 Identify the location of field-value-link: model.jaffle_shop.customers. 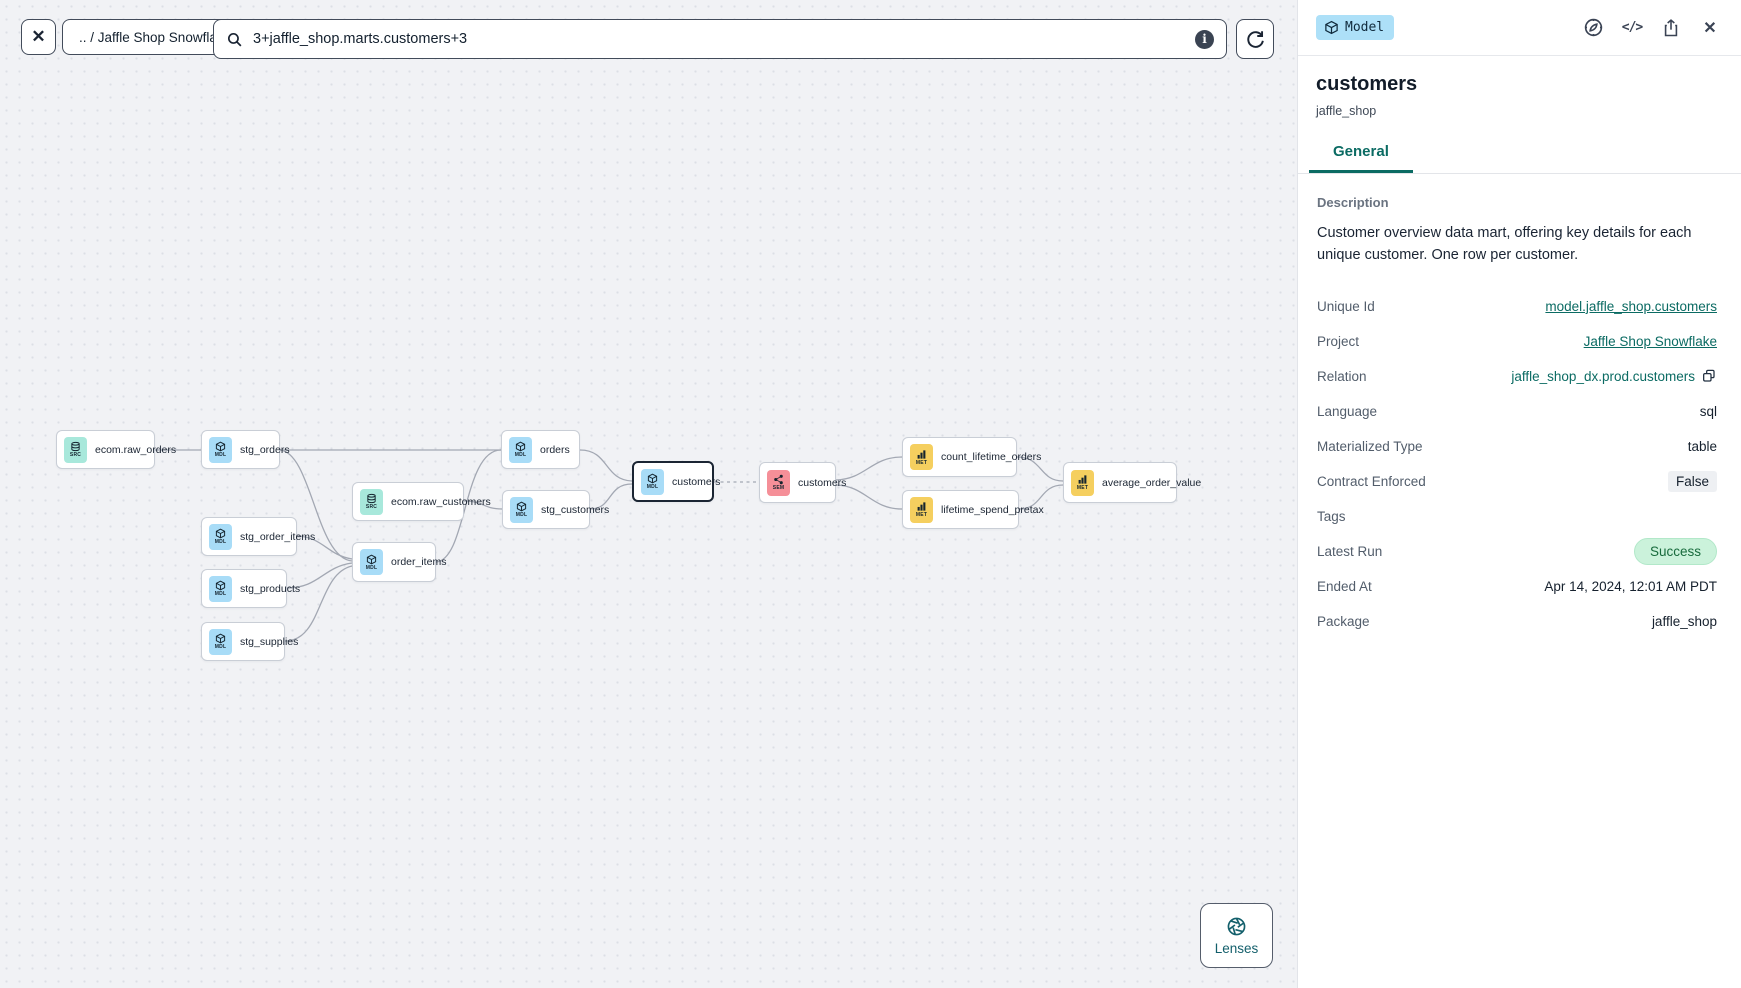
(1631, 306).